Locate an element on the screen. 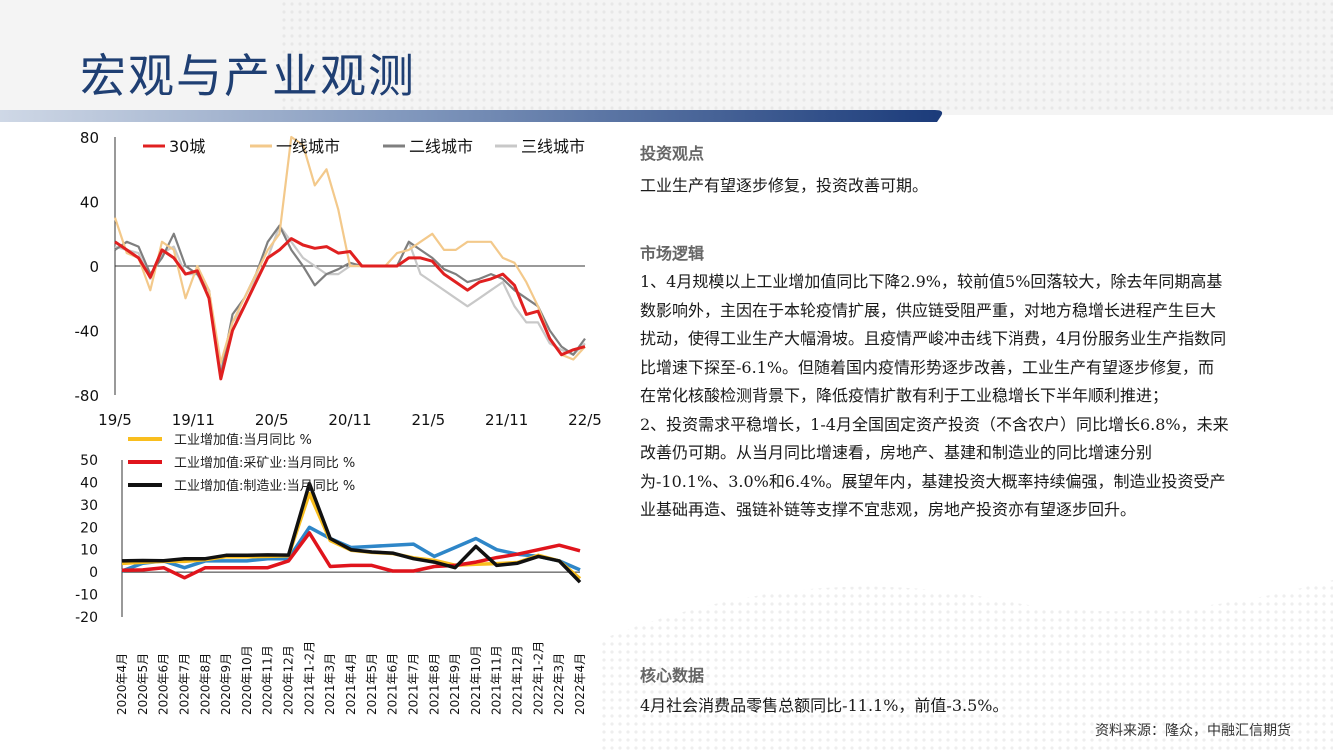 The width and height of the screenshot is (1333, 750). x-tick-label: 2020年9月 is located at coordinates (226, 684).